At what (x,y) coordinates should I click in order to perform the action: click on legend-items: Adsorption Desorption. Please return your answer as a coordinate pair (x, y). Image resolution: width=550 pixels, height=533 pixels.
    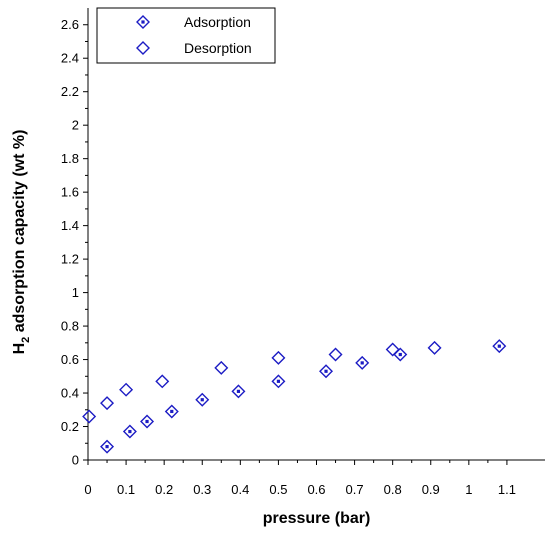
    Looking at the image, I should click on (194, 35).